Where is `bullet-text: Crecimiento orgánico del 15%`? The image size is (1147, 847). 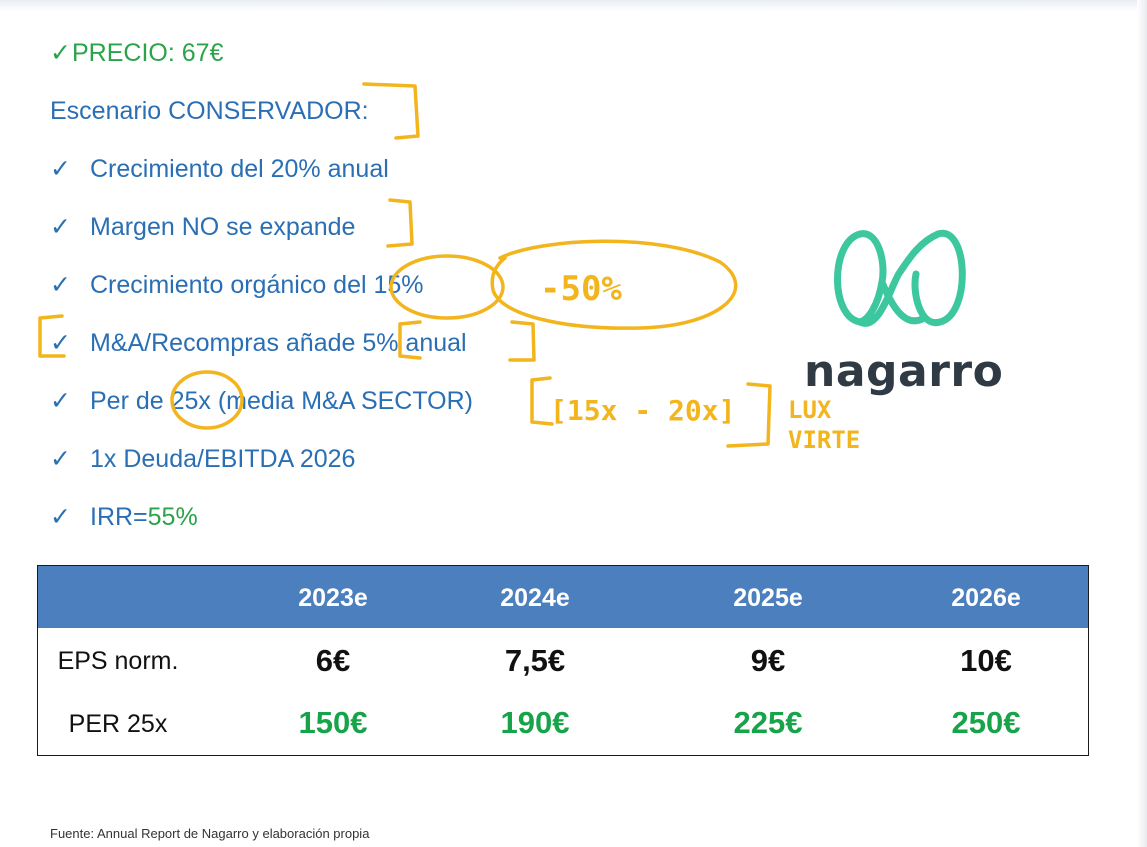
bullet-text: Crecimiento orgánico del 15% is located at coordinates (257, 285).